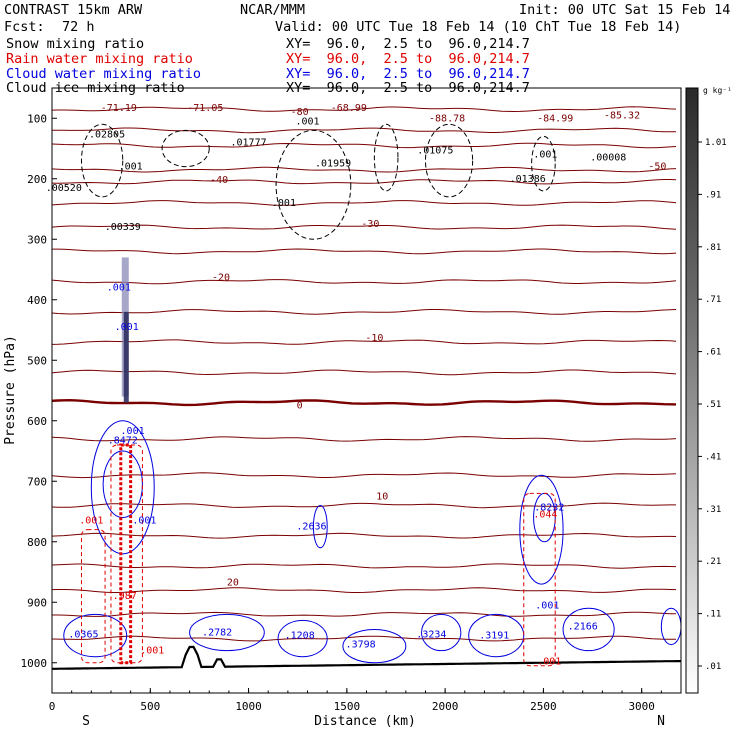 The image size is (740, 740). Describe the element at coordinates (555, 118) in the screenshot. I see `minimum-temp-label: -84.99` at that location.